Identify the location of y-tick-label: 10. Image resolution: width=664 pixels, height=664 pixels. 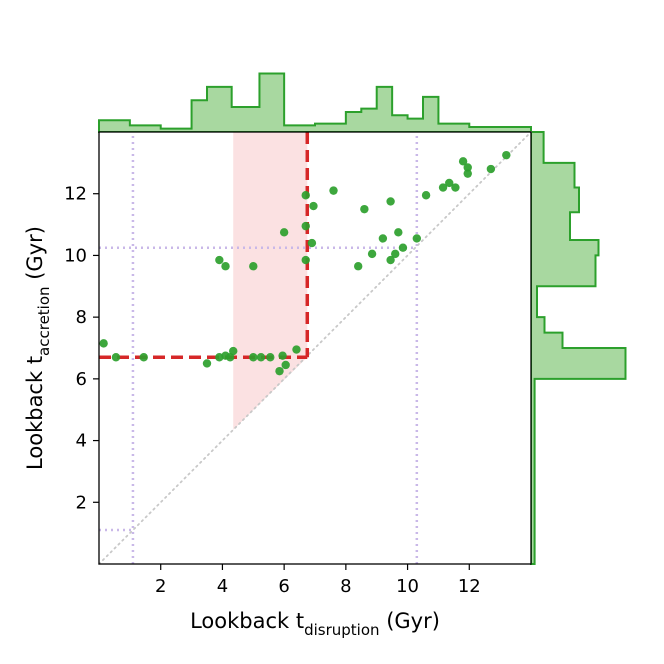
(75, 255).